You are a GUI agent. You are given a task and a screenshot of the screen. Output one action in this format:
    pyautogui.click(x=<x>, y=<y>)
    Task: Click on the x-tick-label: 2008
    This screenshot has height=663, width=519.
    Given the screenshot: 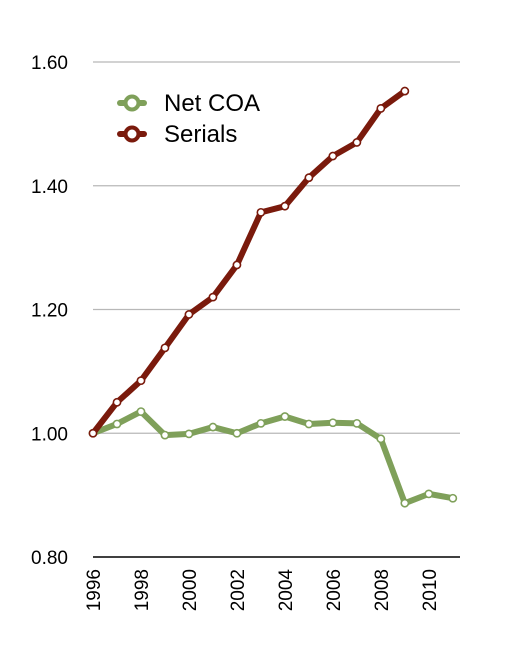 What is the action you would take?
    pyautogui.click(x=382, y=590)
    